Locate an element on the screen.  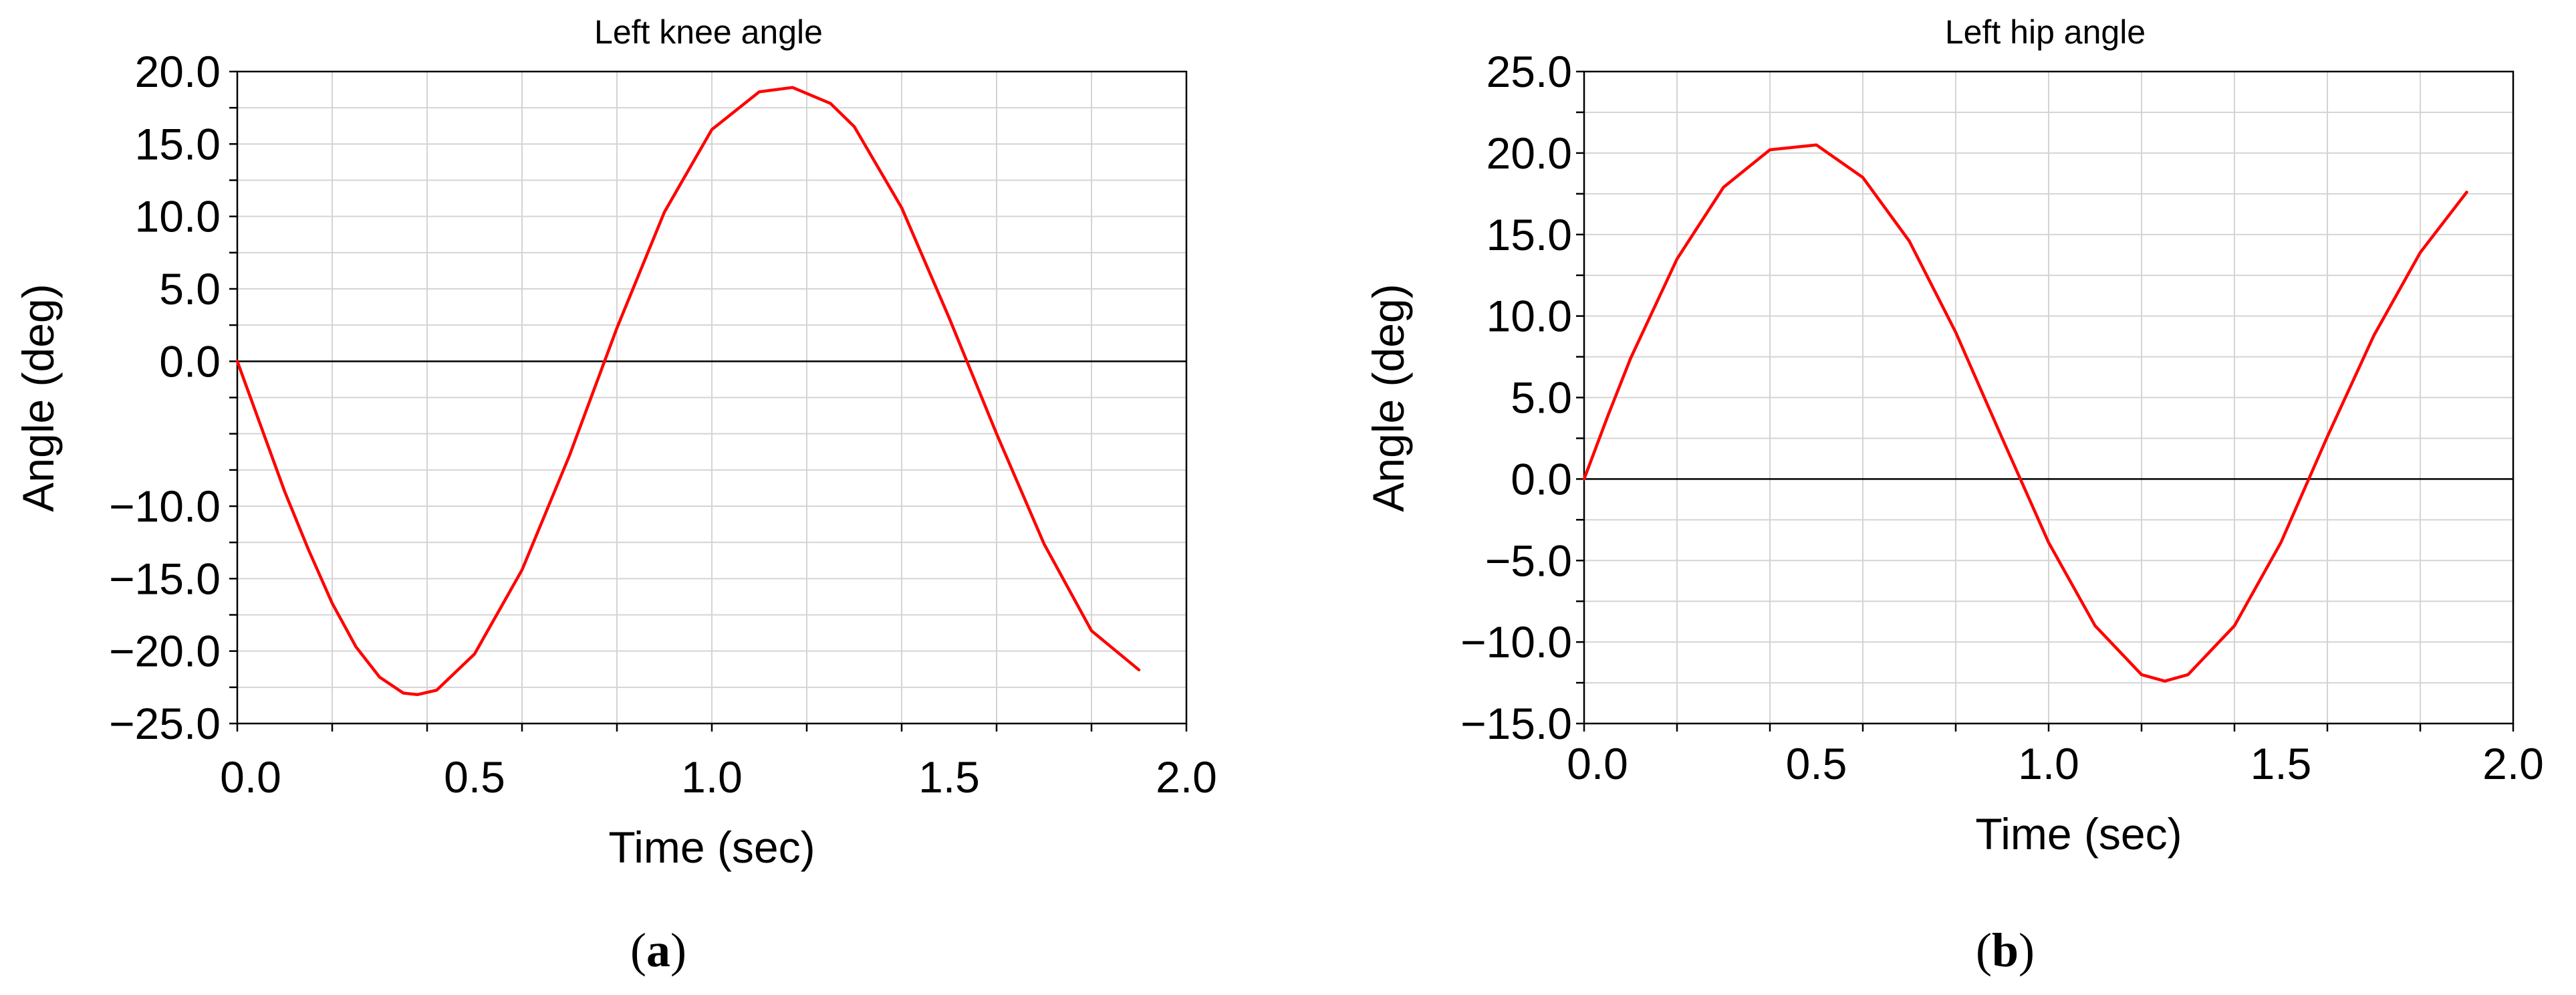
panel-letter: b is located at coordinates (2005, 950).